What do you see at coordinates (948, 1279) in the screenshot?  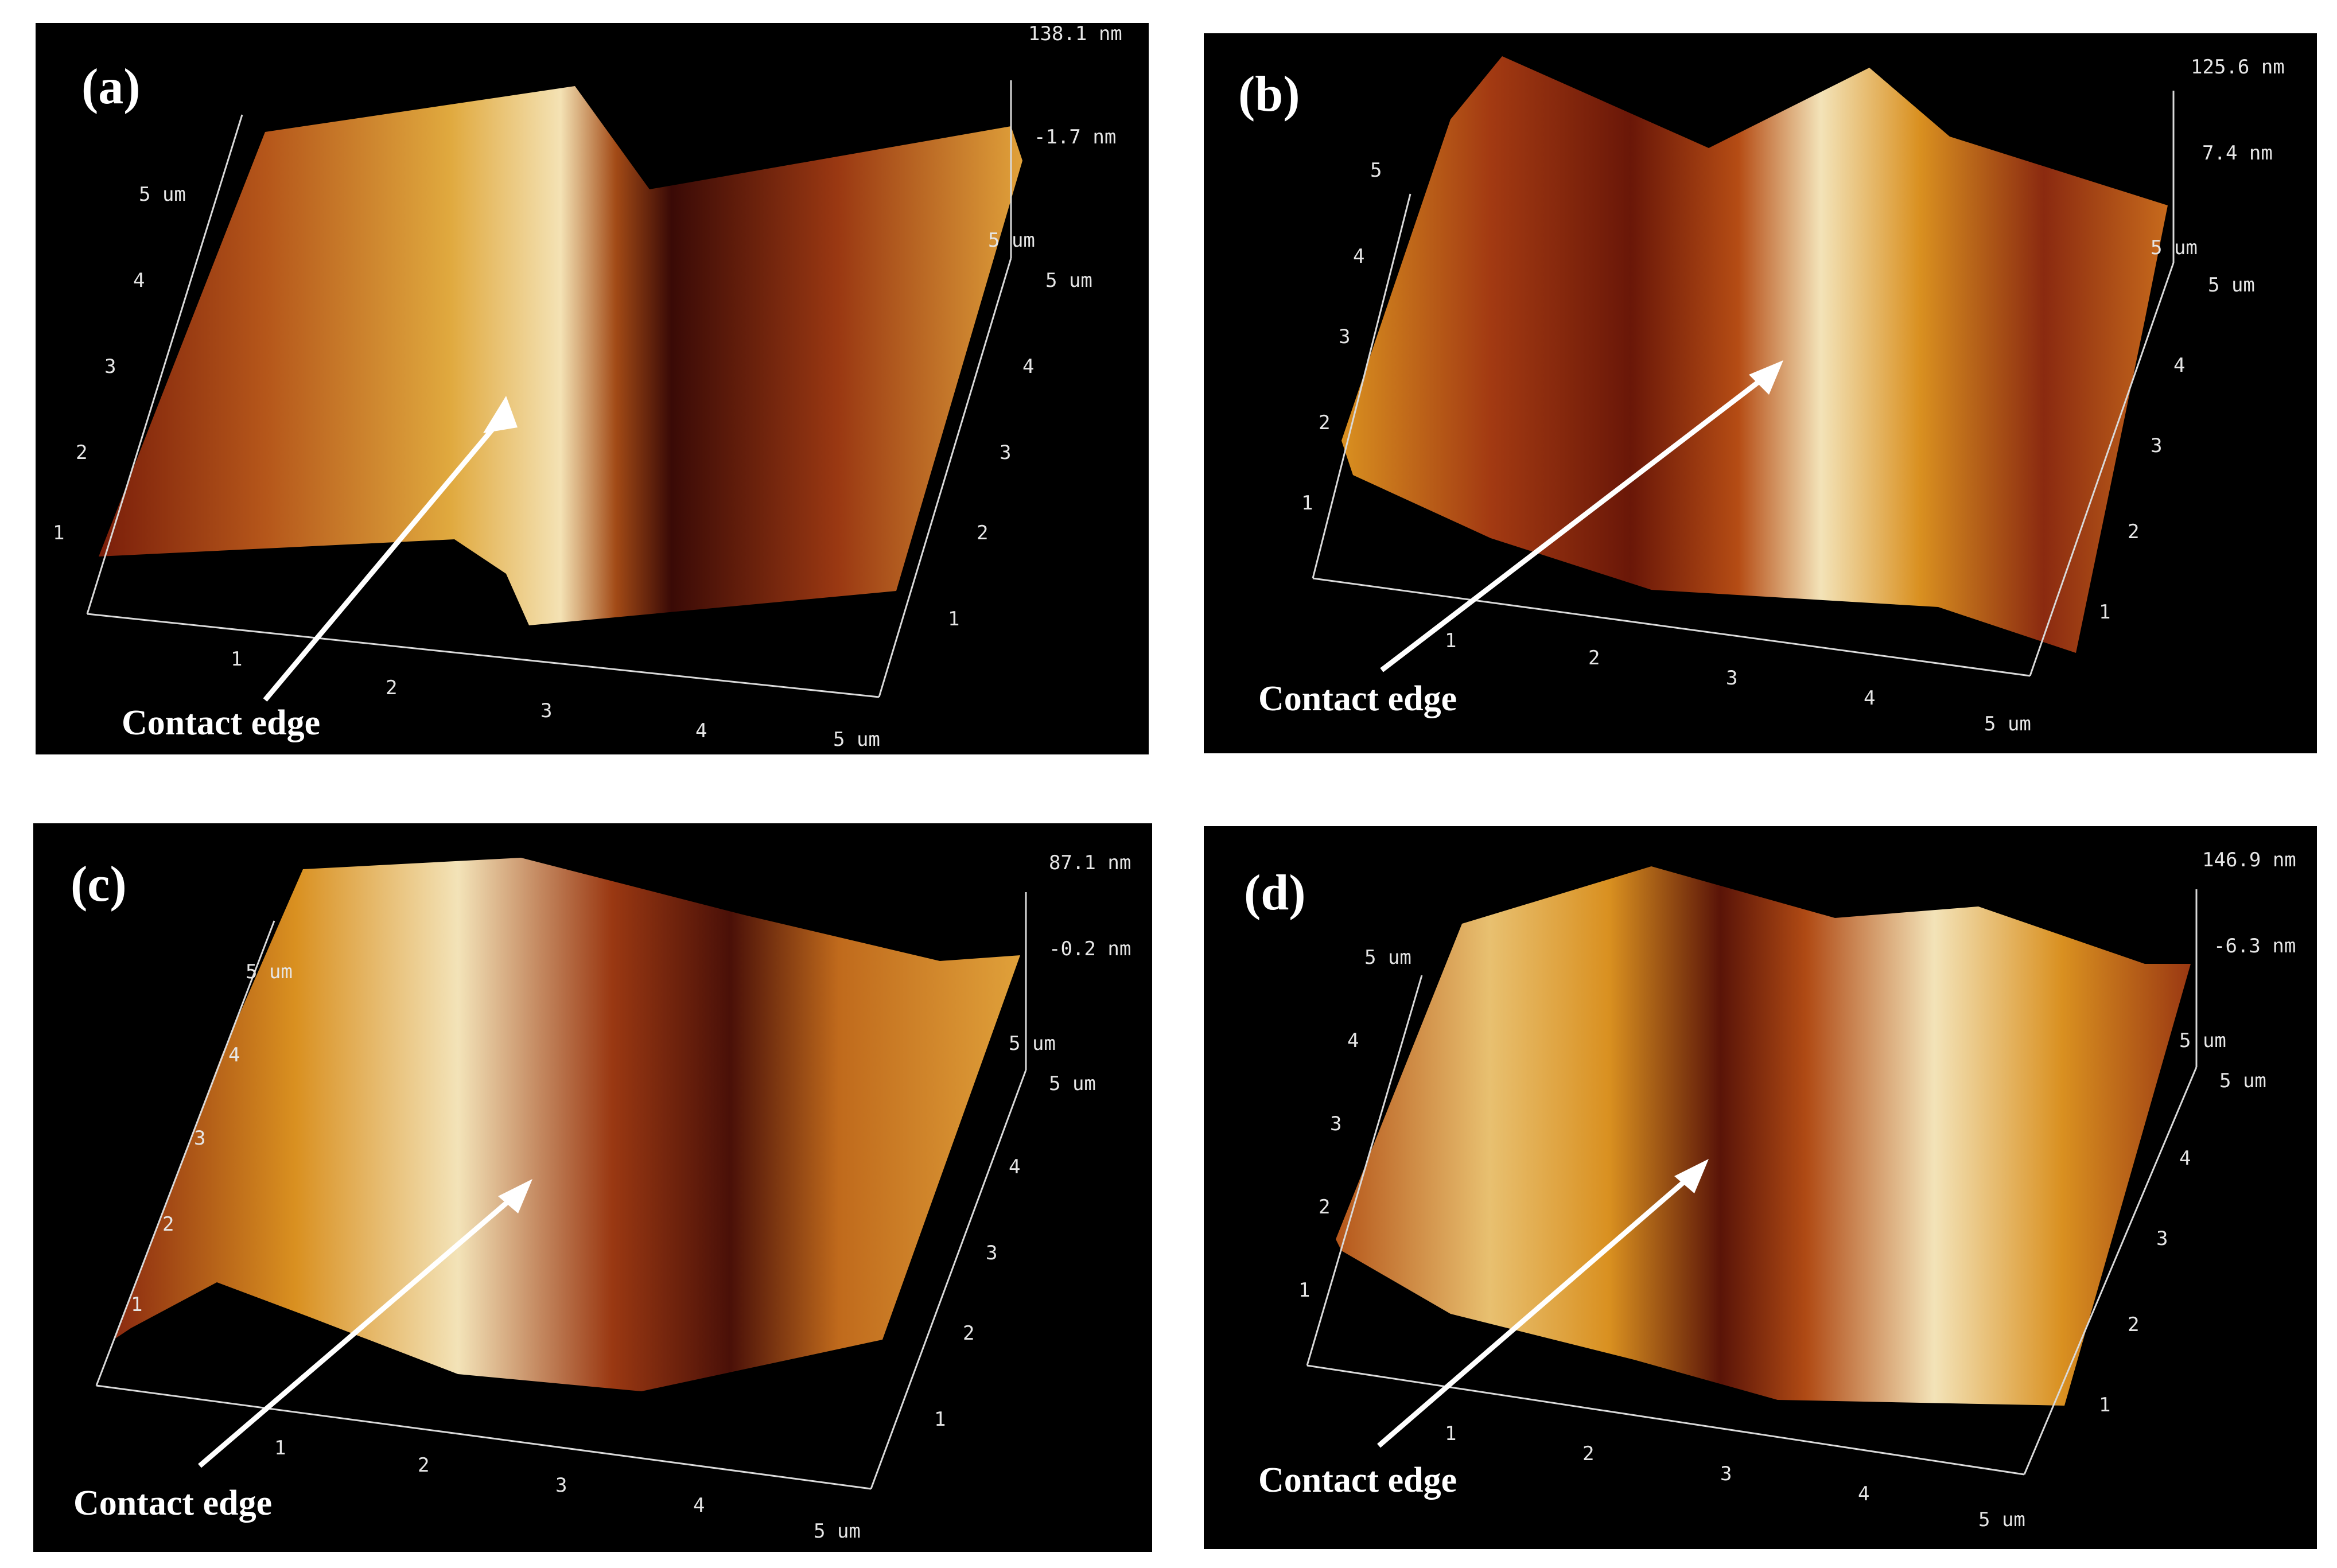 I see `axis-right-c` at bounding box center [948, 1279].